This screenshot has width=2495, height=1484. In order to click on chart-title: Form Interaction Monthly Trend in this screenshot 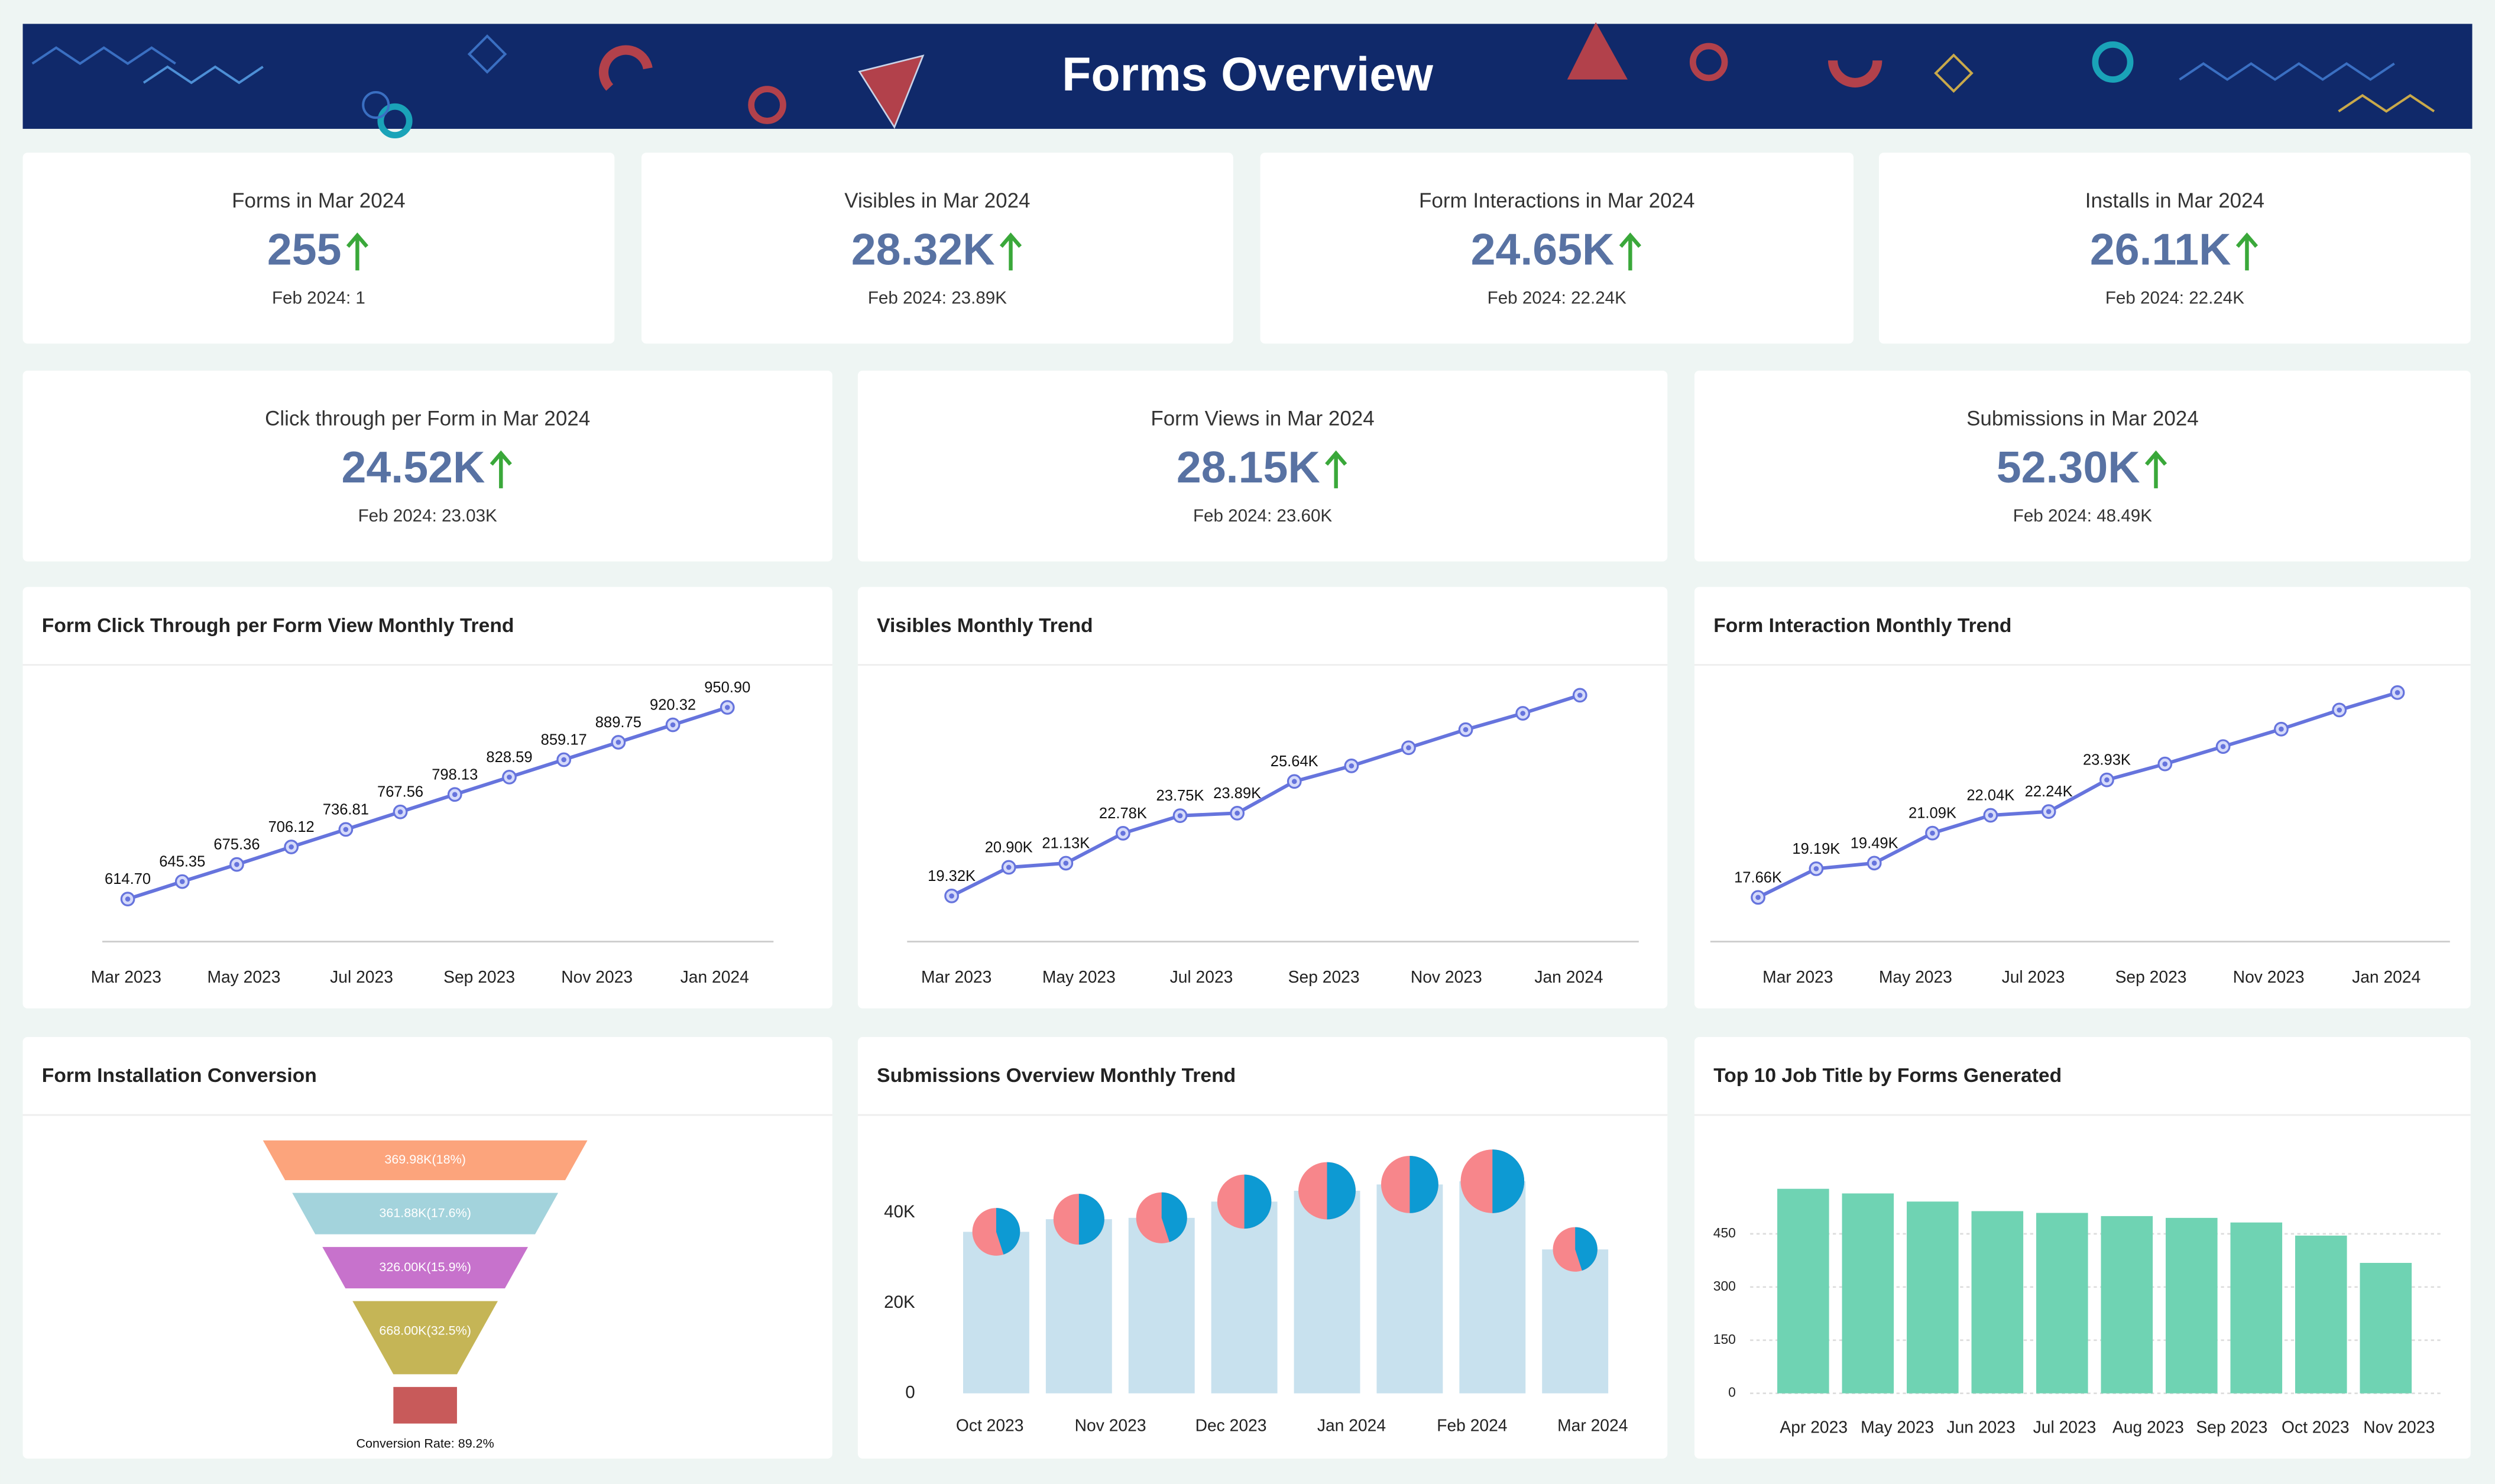, I will do `click(1862, 626)`.